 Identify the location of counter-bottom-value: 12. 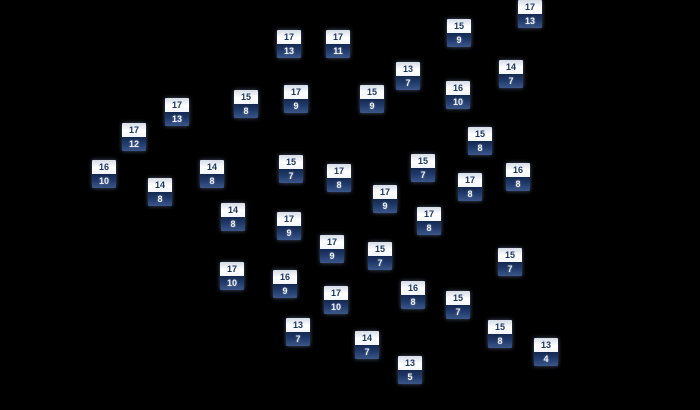
(134, 144).